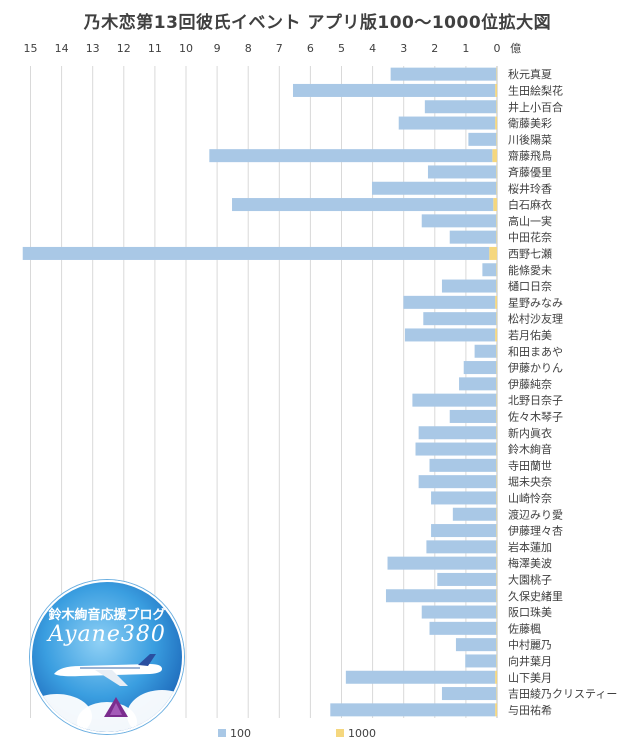 The height and width of the screenshot is (745, 635). Describe the element at coordinates (515, 48) in the screenshot. I see `x-axis-unit-label: 億` at that location.